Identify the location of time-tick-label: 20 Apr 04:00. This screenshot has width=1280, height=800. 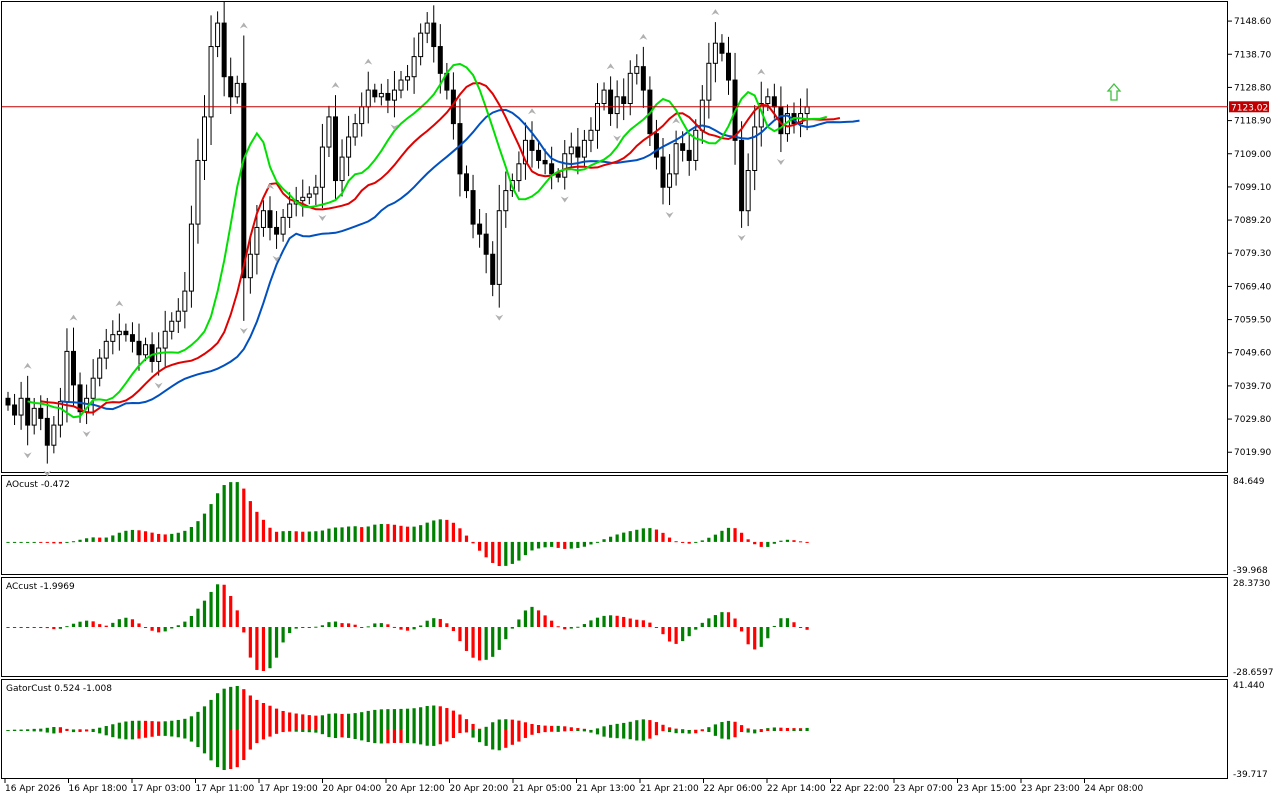
(352, 789).